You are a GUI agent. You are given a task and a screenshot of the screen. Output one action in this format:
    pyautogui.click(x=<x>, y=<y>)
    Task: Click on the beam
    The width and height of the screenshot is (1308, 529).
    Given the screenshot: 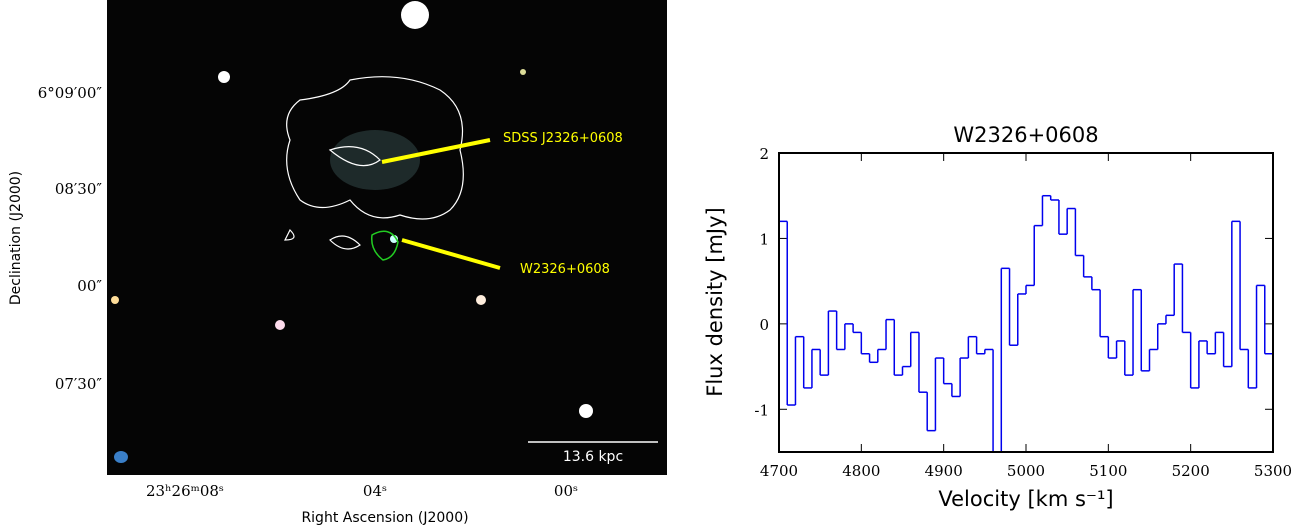 What is the action you would take?
    pyautogui.click(x=121, y=457)
    